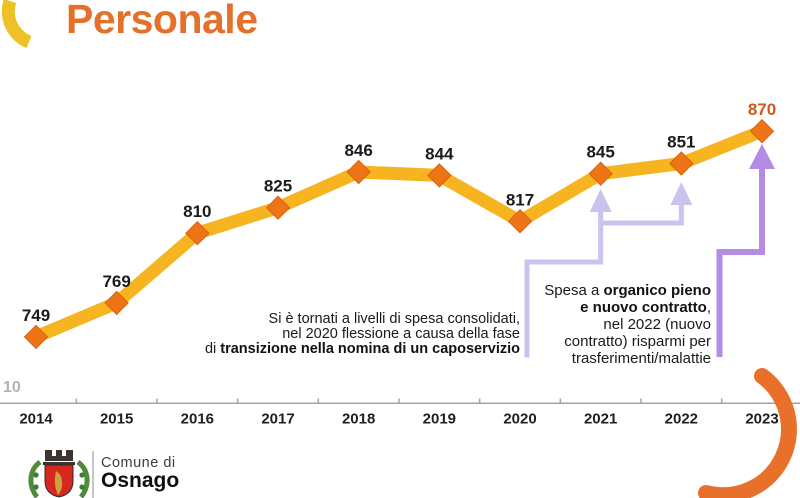  Describe the element at coordinates (600, 419) in the screenshot. I see `year-label: 2021` at that location.